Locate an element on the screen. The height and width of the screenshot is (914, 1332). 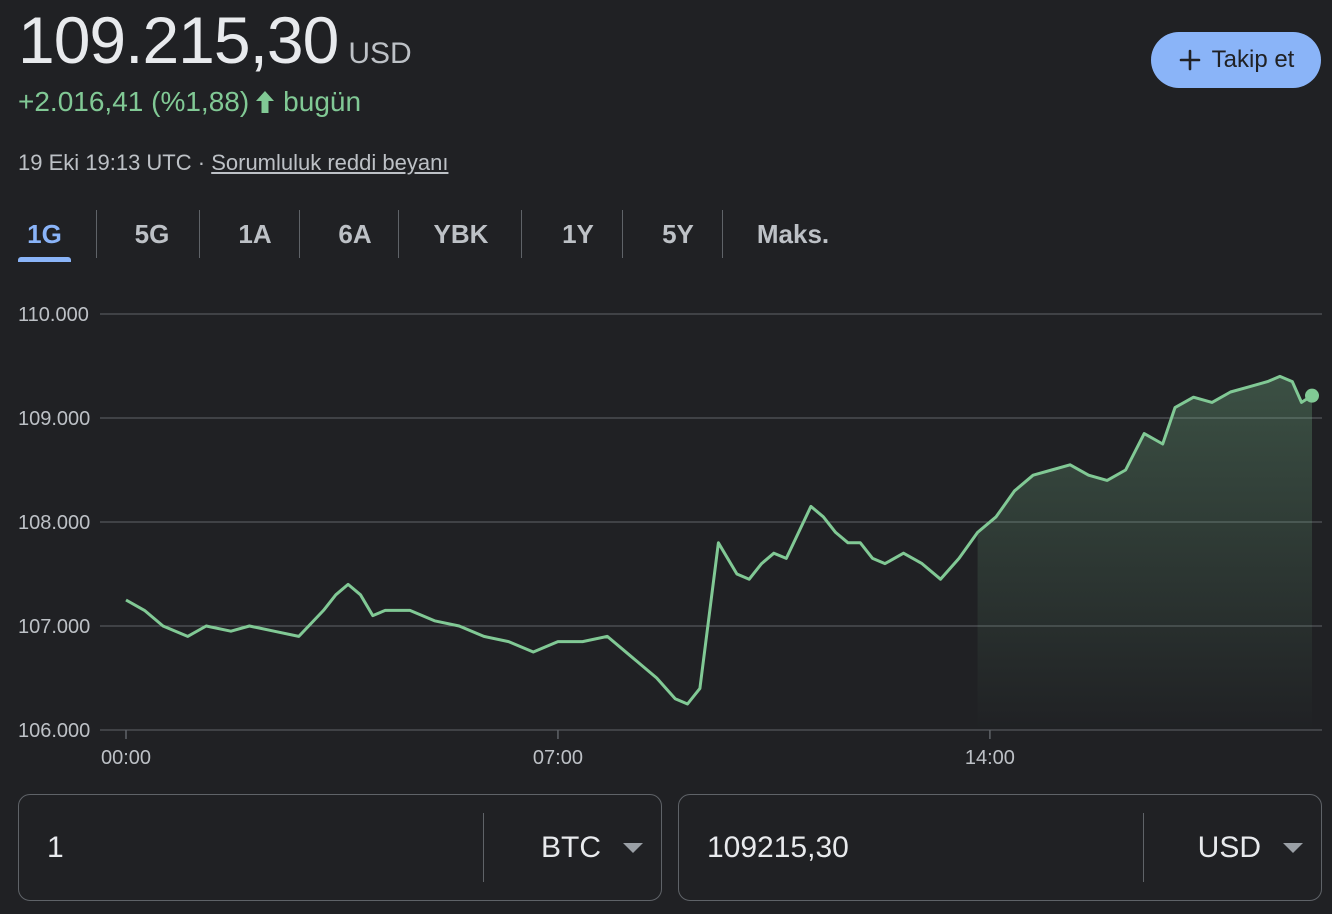
tab-label: 5Y is located at coordinates (678, 233).